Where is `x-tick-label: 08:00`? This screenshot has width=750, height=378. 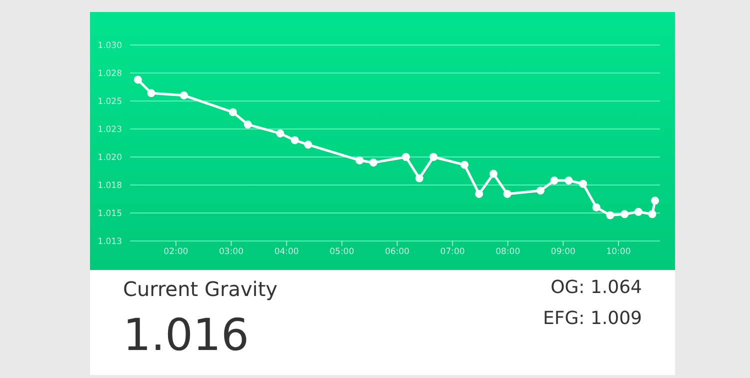 x-tick-label: 08:00 is located at coordinates (508, 252).